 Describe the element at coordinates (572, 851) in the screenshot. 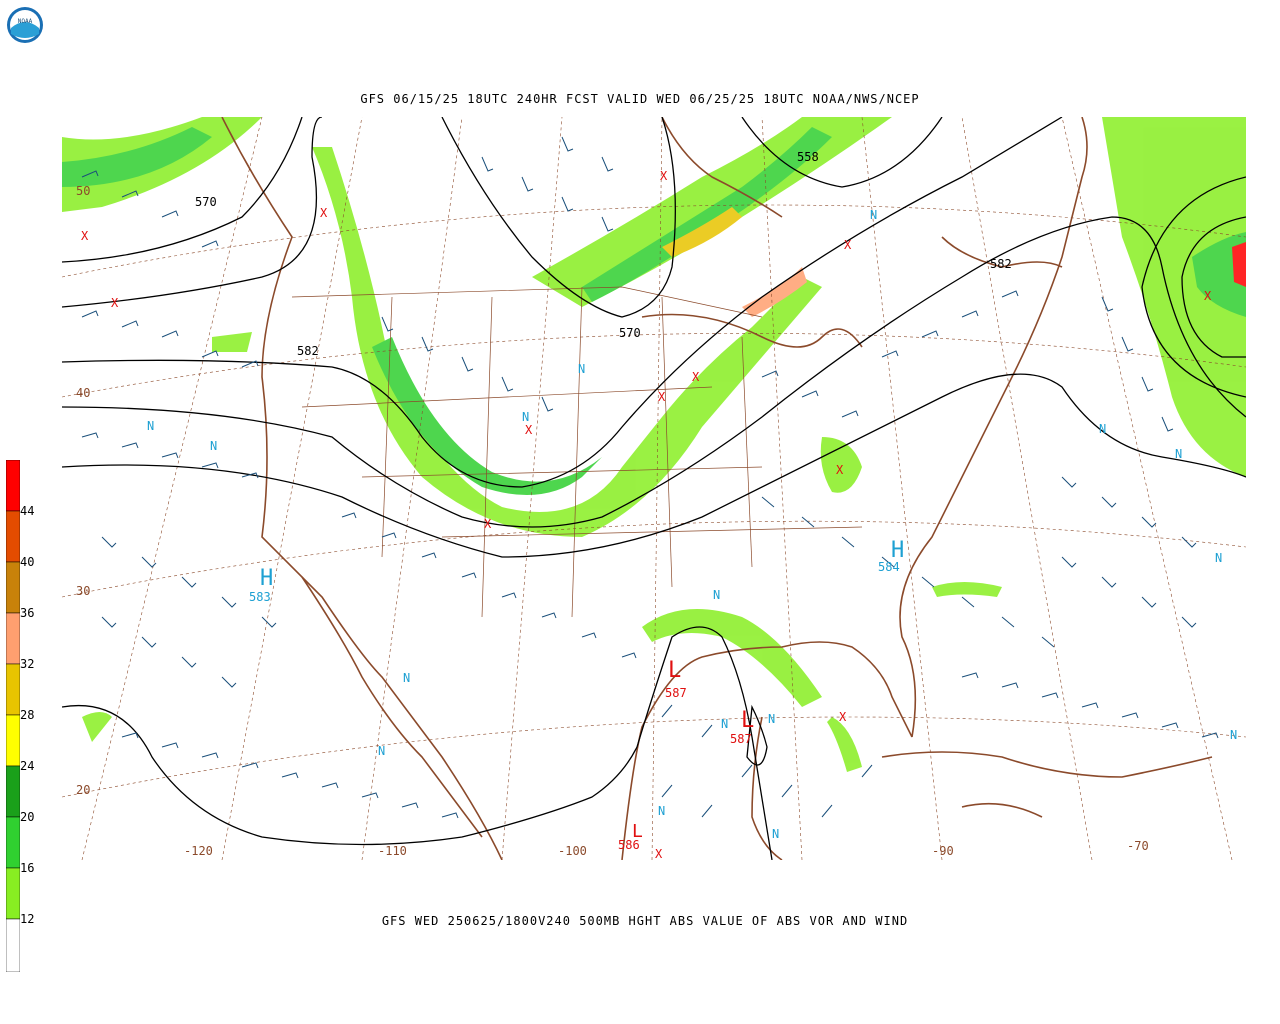

I see `lon-label: -100` at that location.